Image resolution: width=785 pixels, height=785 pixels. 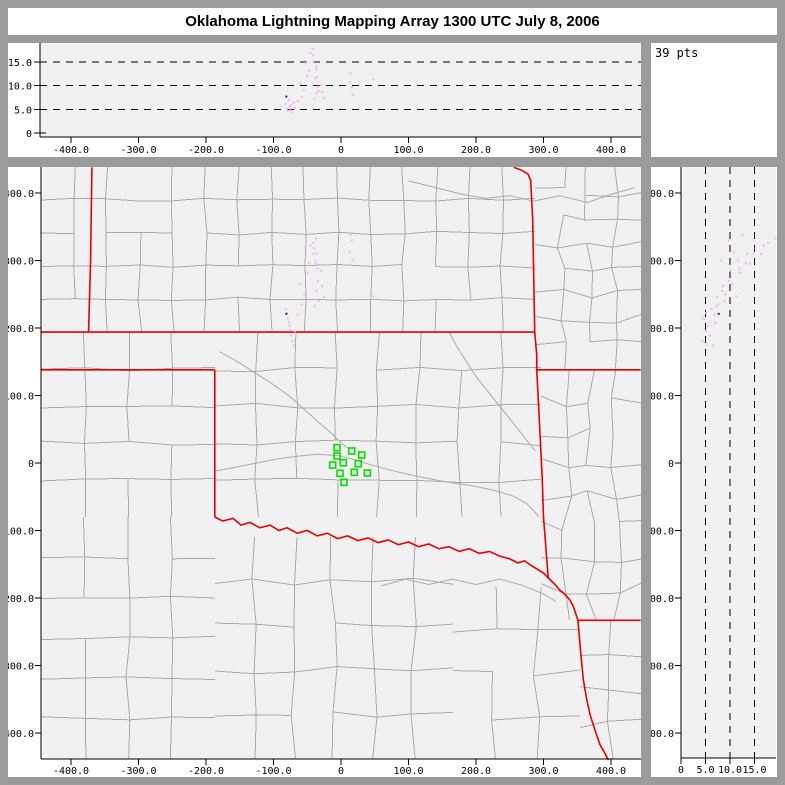 What do you see at coordinates (754, 770) in the screenshot?
I see `tick-label: 15.0` at bounding box center [754, 770].